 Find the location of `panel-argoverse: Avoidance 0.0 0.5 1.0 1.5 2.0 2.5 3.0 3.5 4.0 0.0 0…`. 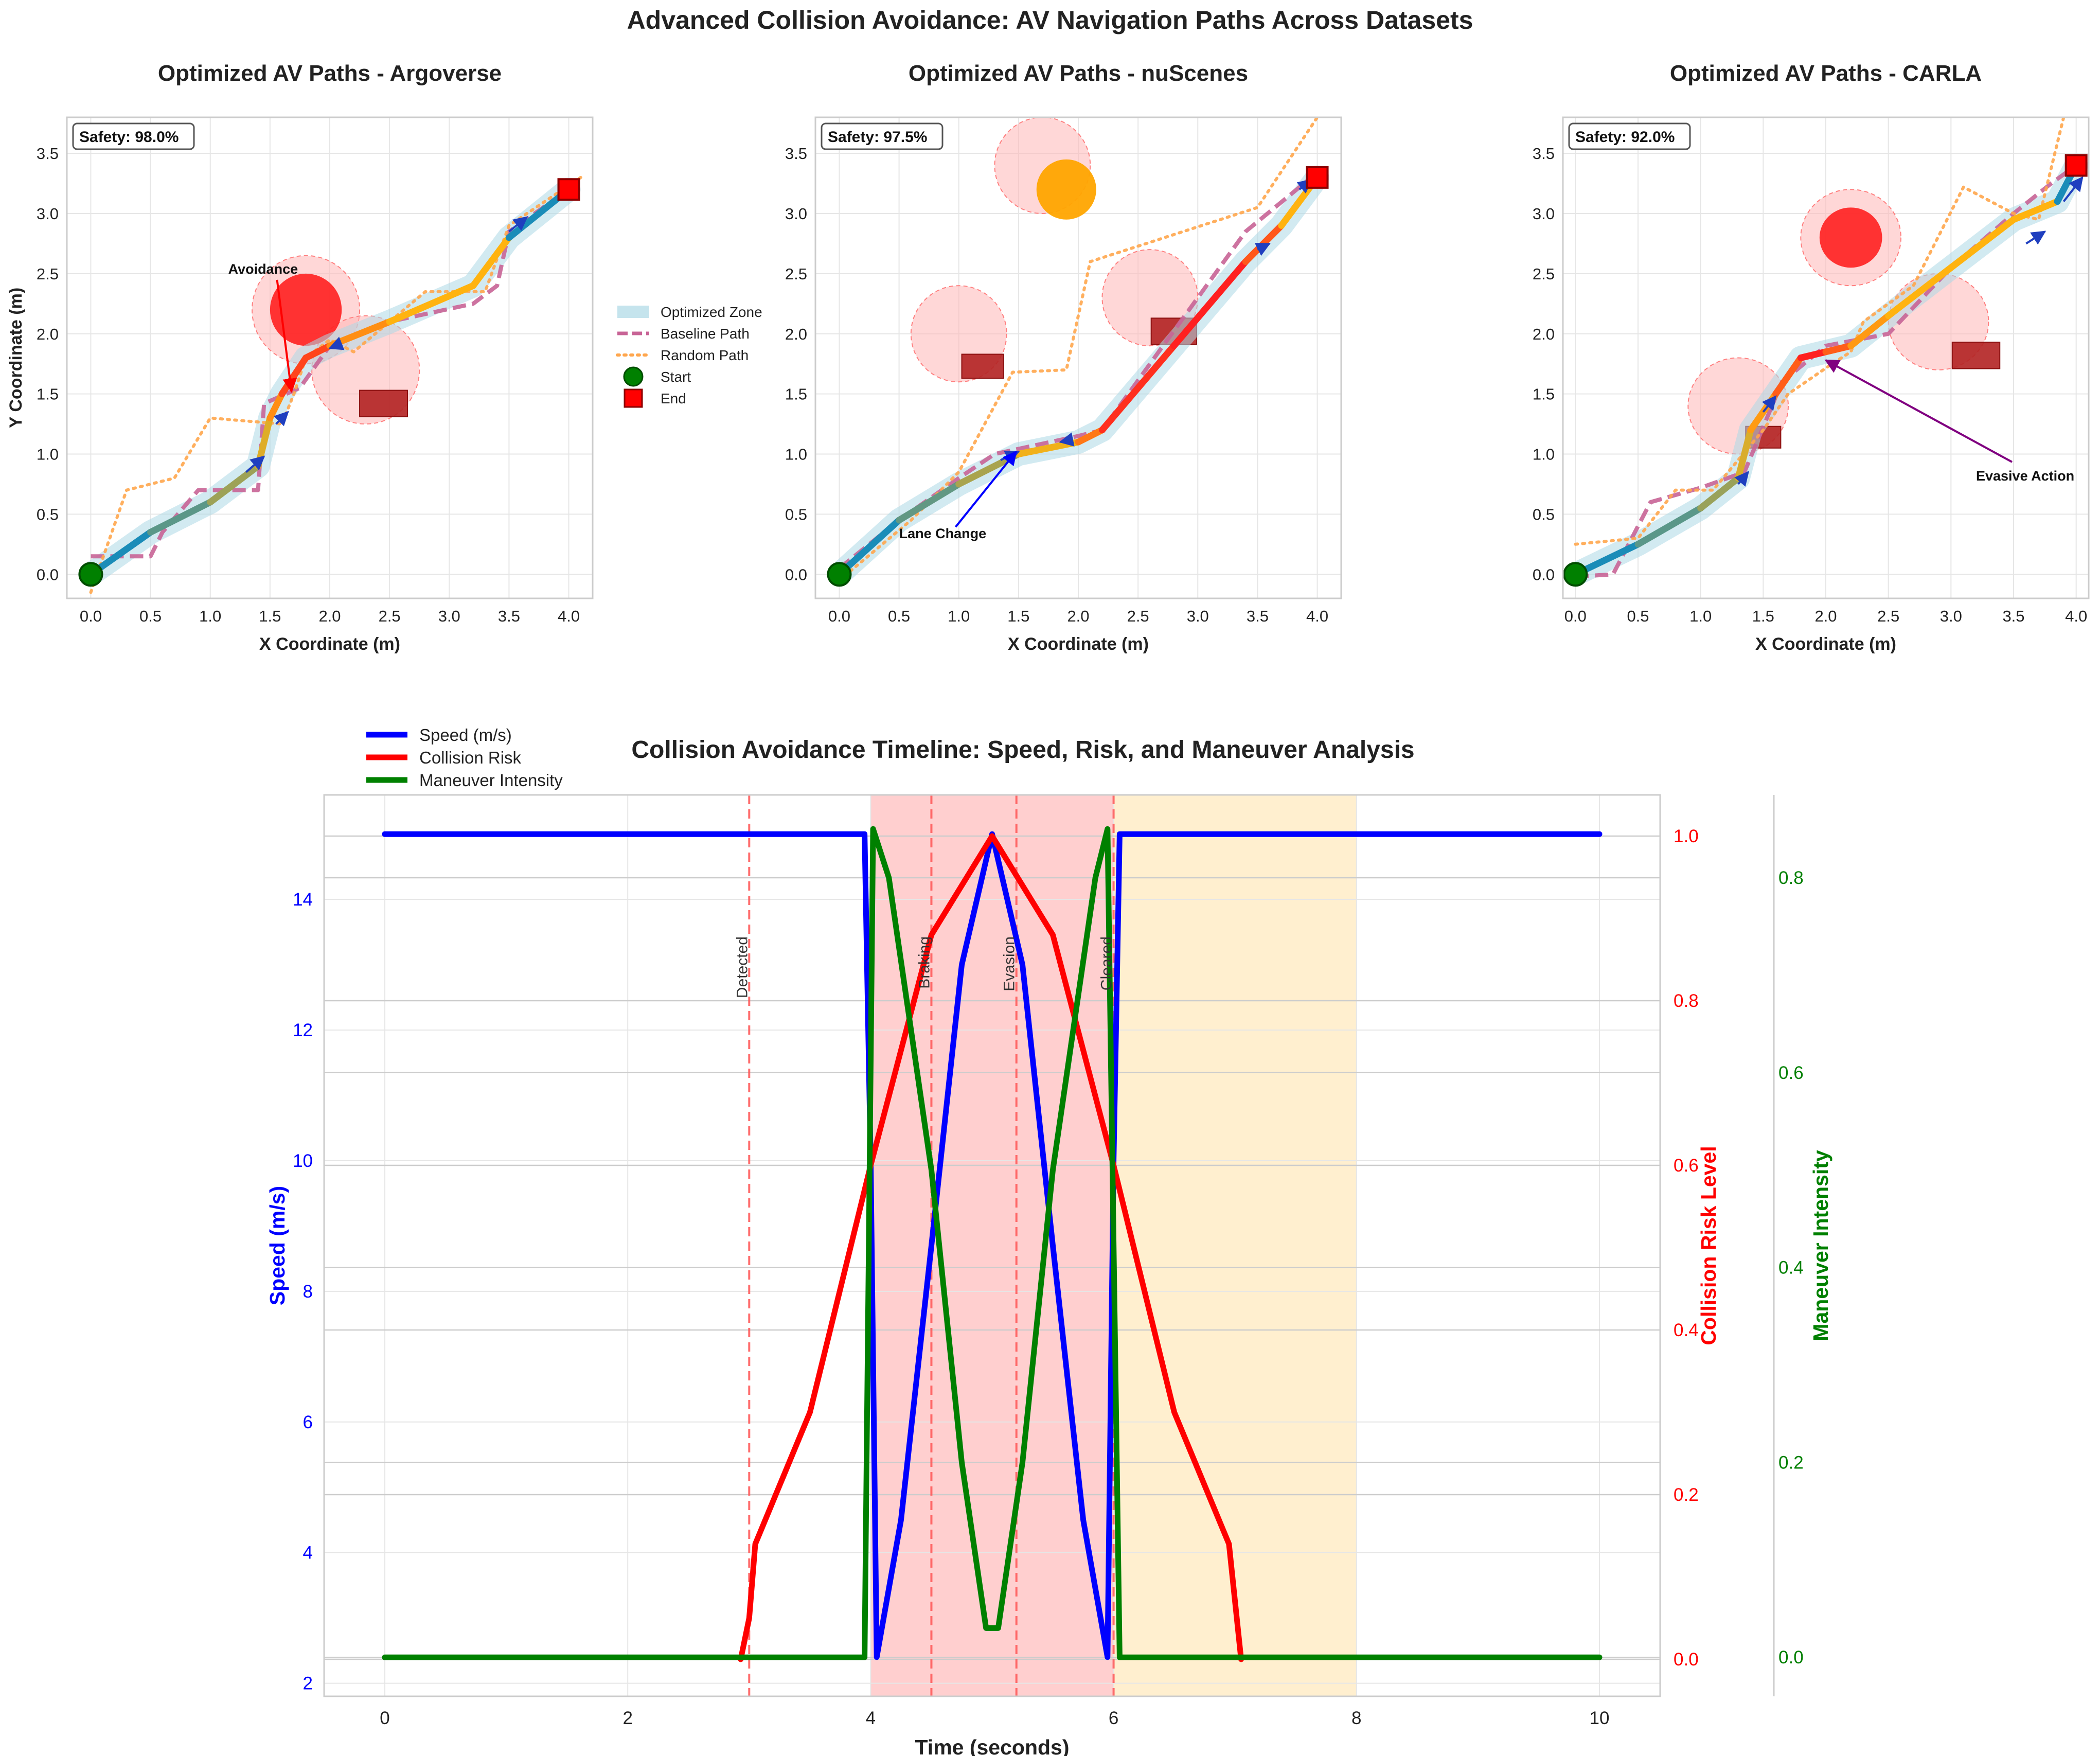

panel-argoverse: Avoidance 0.0 0.5 1.0 1.5 2.0 2.5 3.0 3.5 4.0 0.0 0… is located at coordinates (300, 357).